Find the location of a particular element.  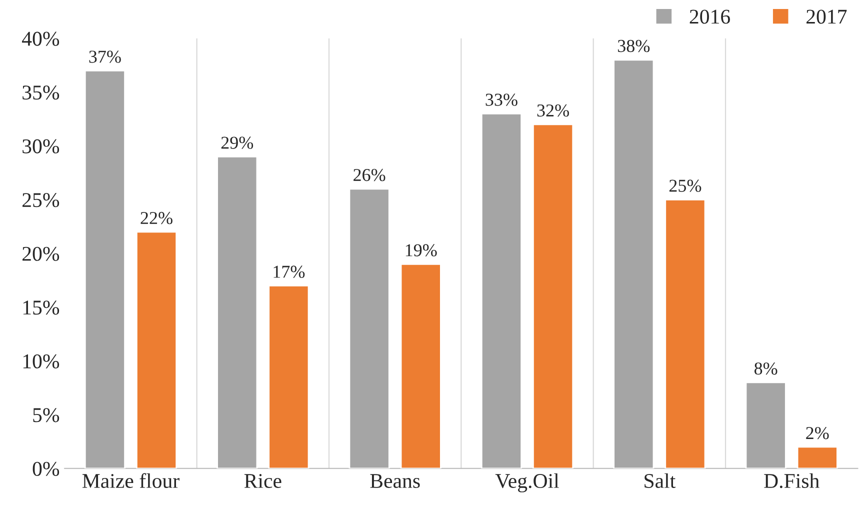

y-tick-label: 10% is located at coordinates (41, 361).